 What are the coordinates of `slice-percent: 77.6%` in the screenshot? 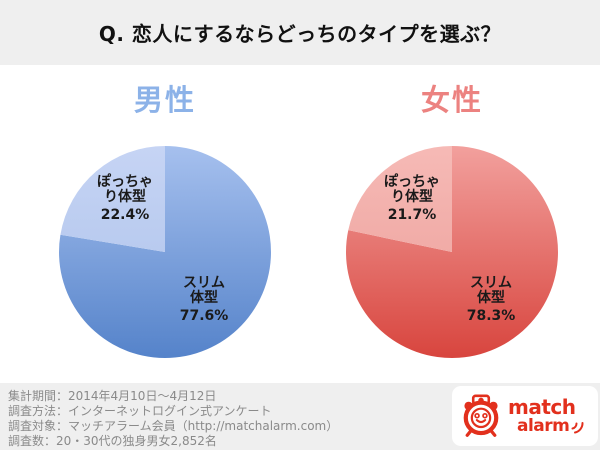 It's located at (204, 316).